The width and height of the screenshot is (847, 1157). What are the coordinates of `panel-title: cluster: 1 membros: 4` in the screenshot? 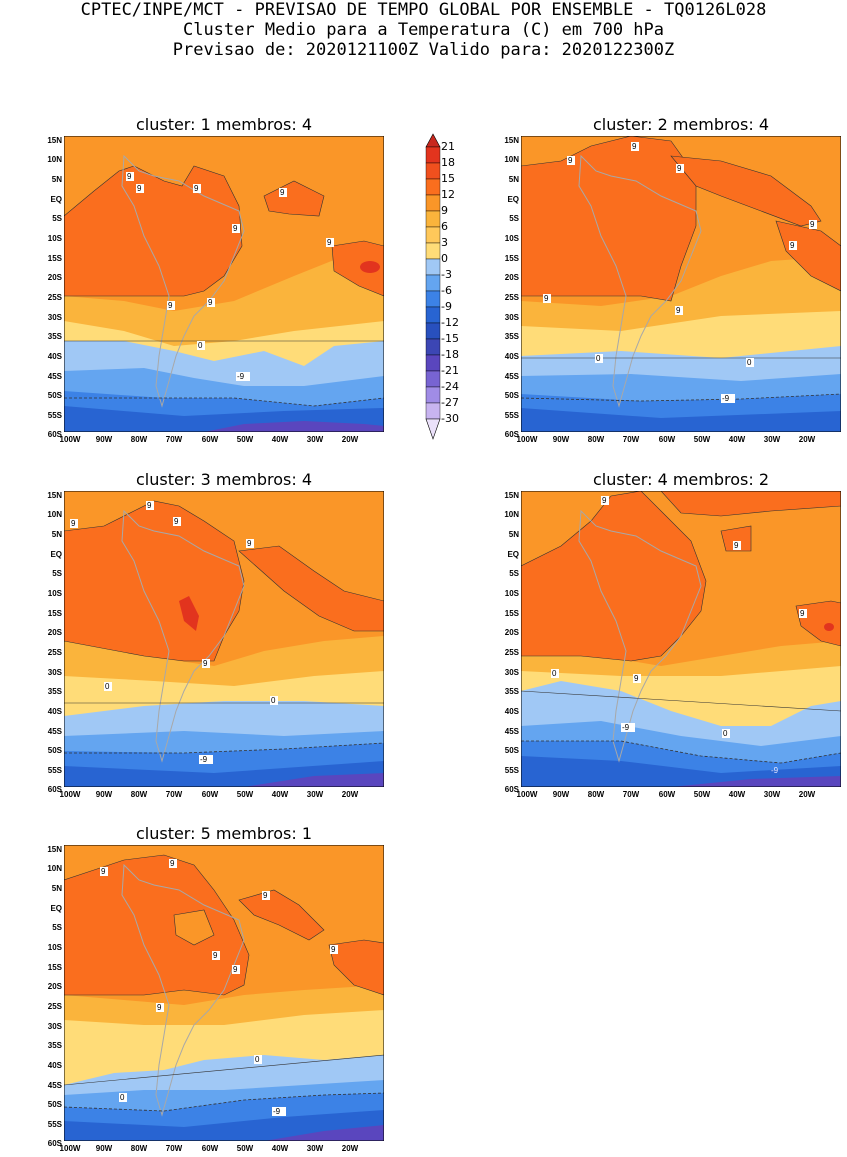 It's located at (224, 124).